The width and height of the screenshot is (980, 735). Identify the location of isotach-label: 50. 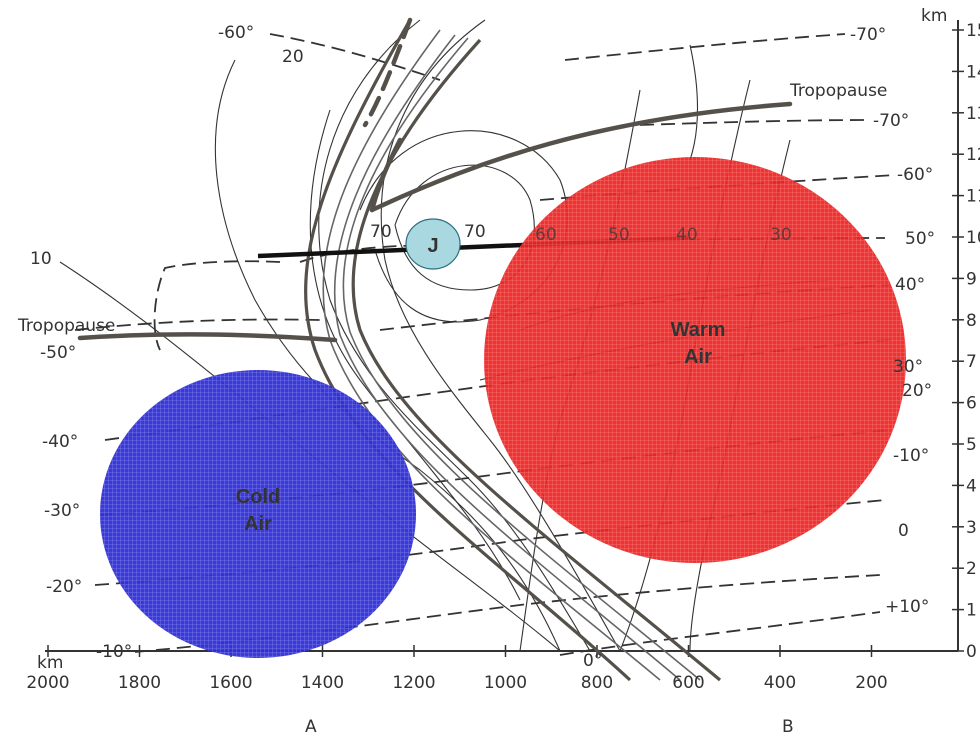
(619, 235).